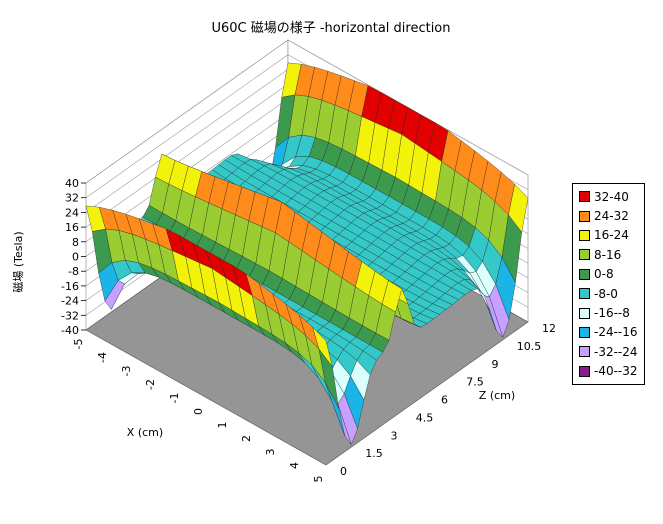 The image size is (663, 524). I want to click on z-tick-label: 3, so click(394, 435).